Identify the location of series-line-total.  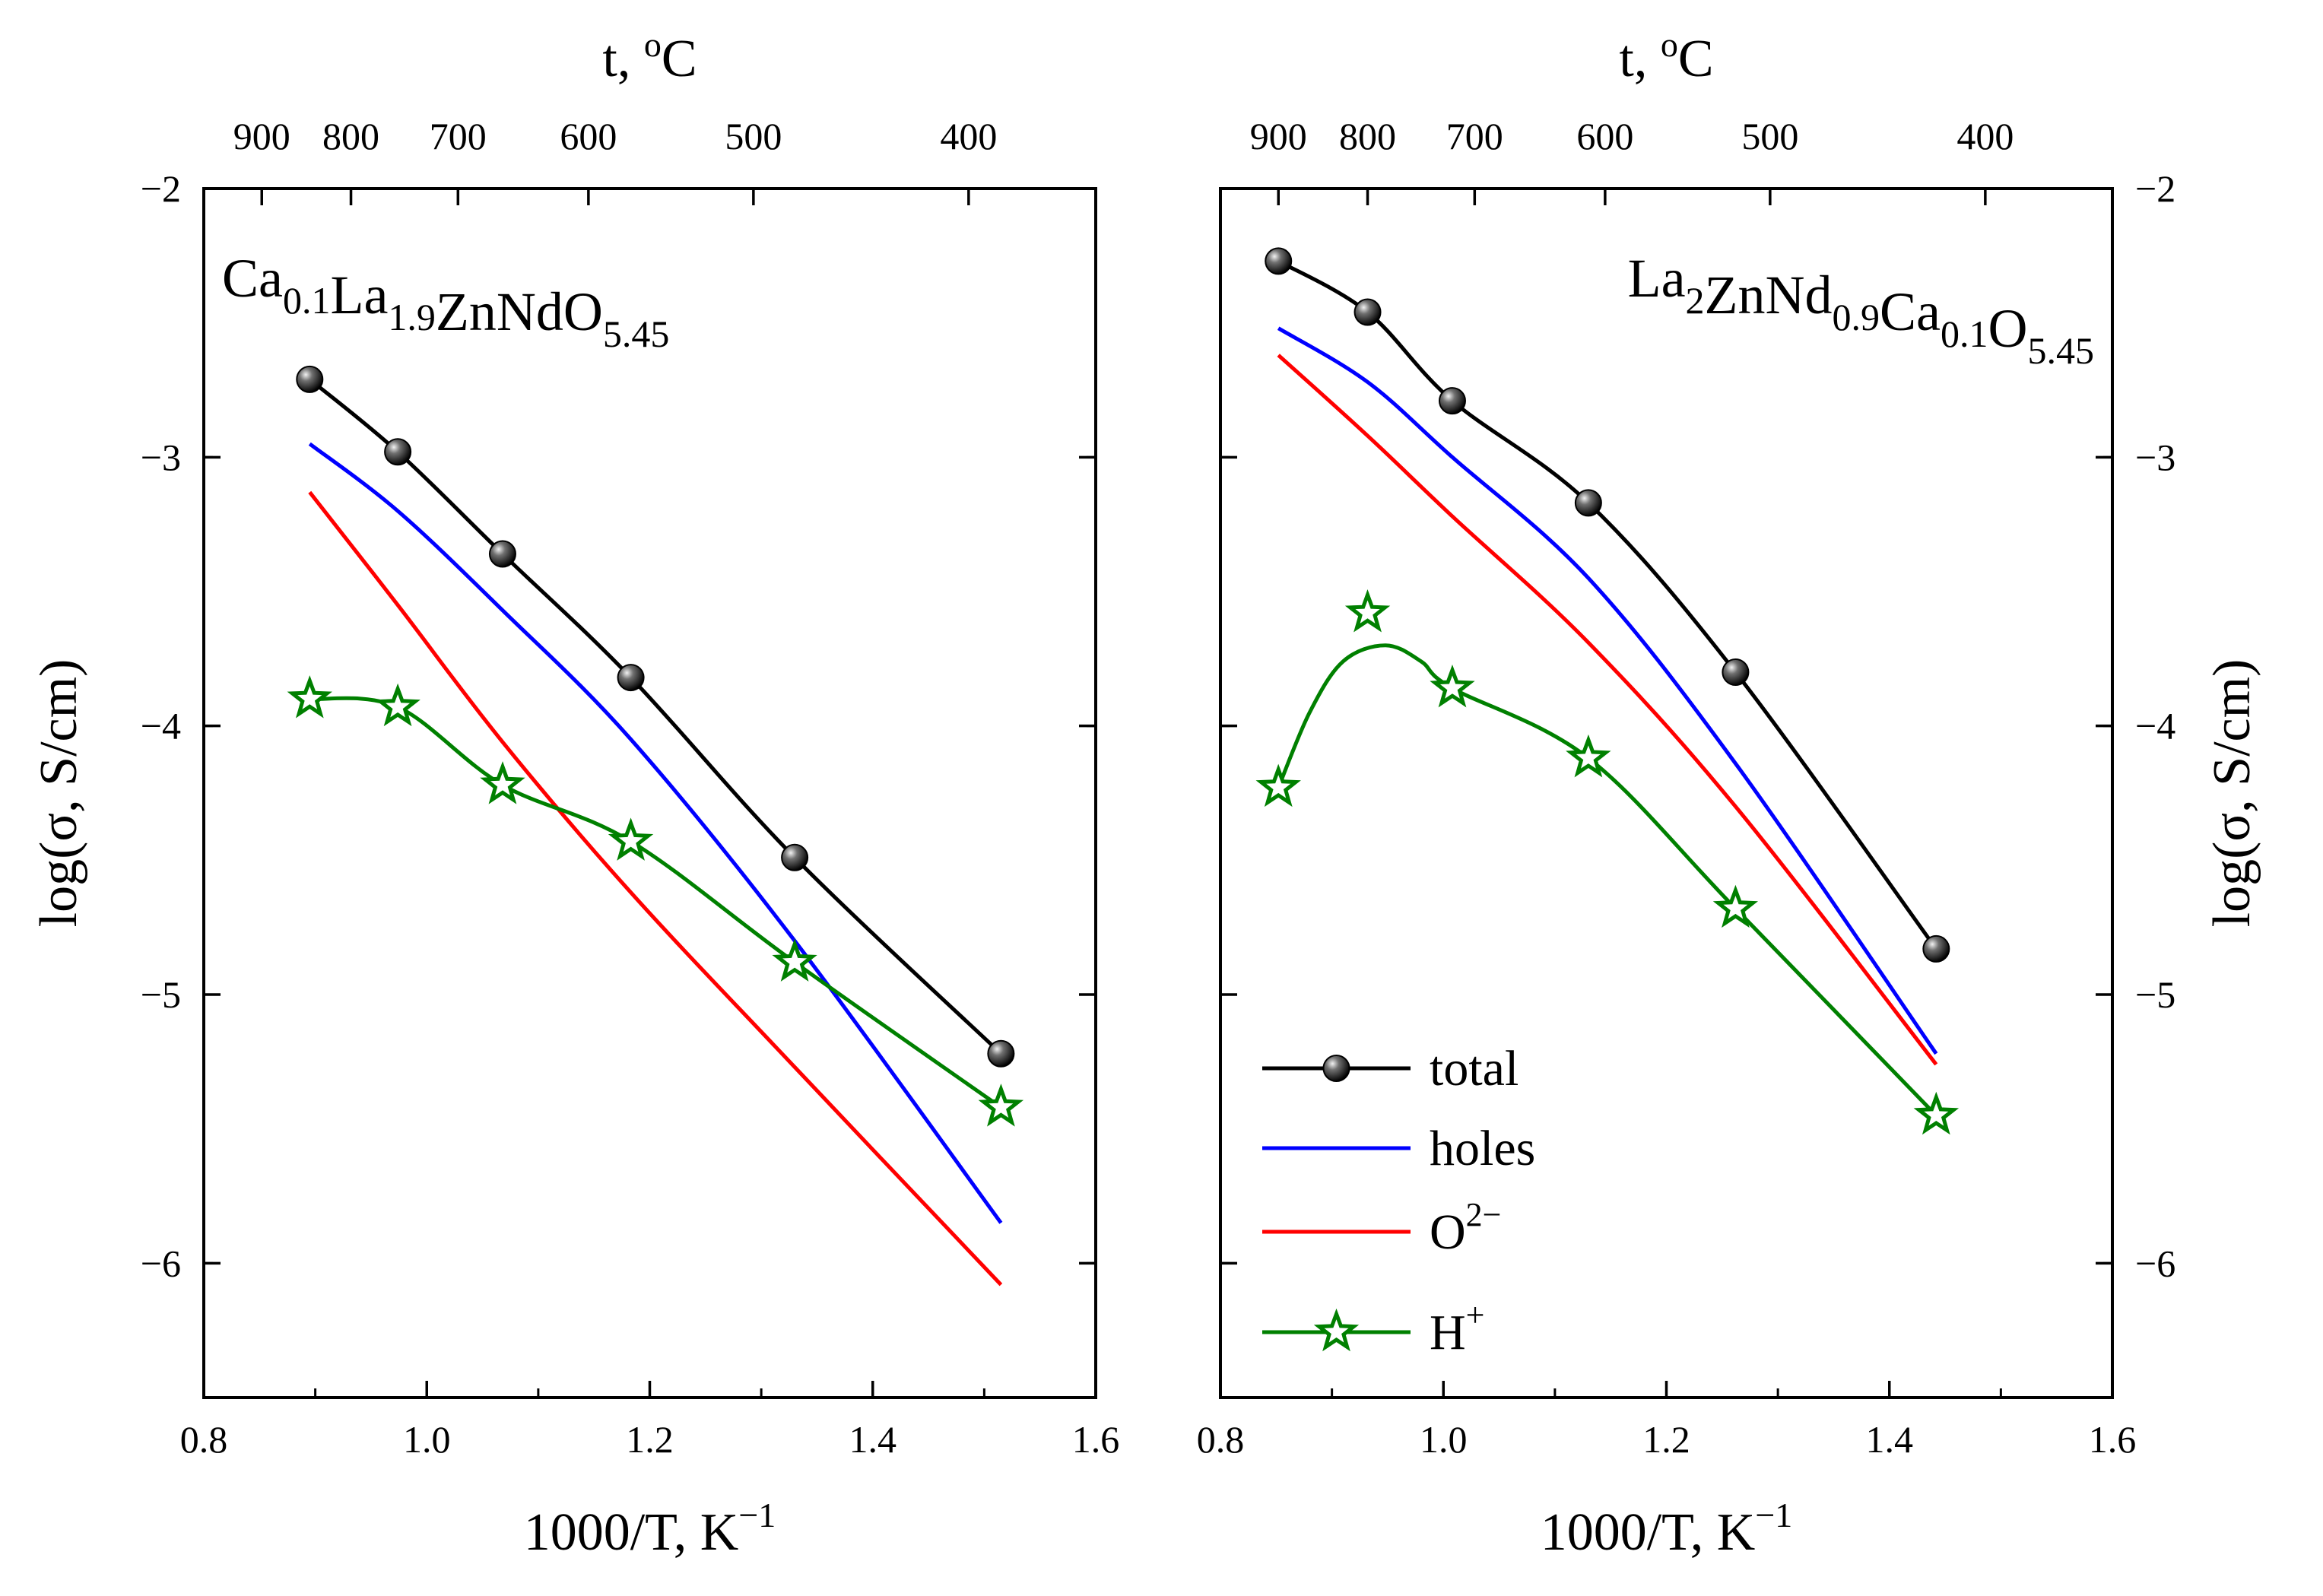
(1607, 605).